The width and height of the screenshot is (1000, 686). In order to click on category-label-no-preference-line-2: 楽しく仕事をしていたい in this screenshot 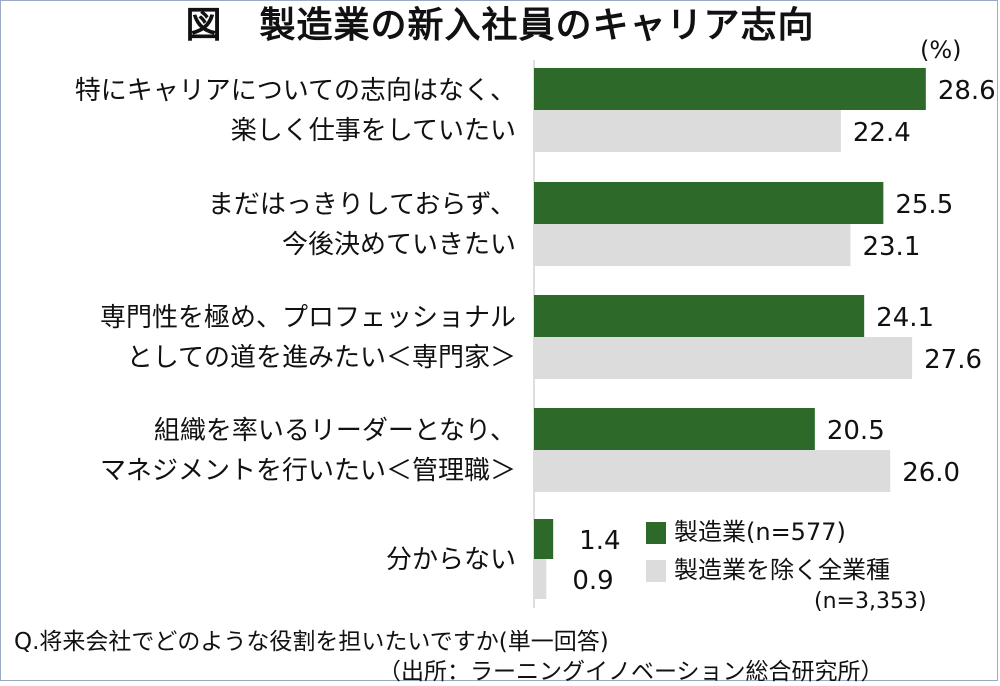, I will do `click(373, 131)`.